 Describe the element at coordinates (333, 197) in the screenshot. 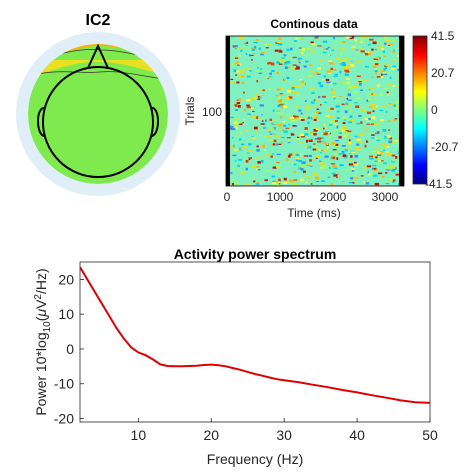

I see `erp-image-xtick: 2000` at that location.